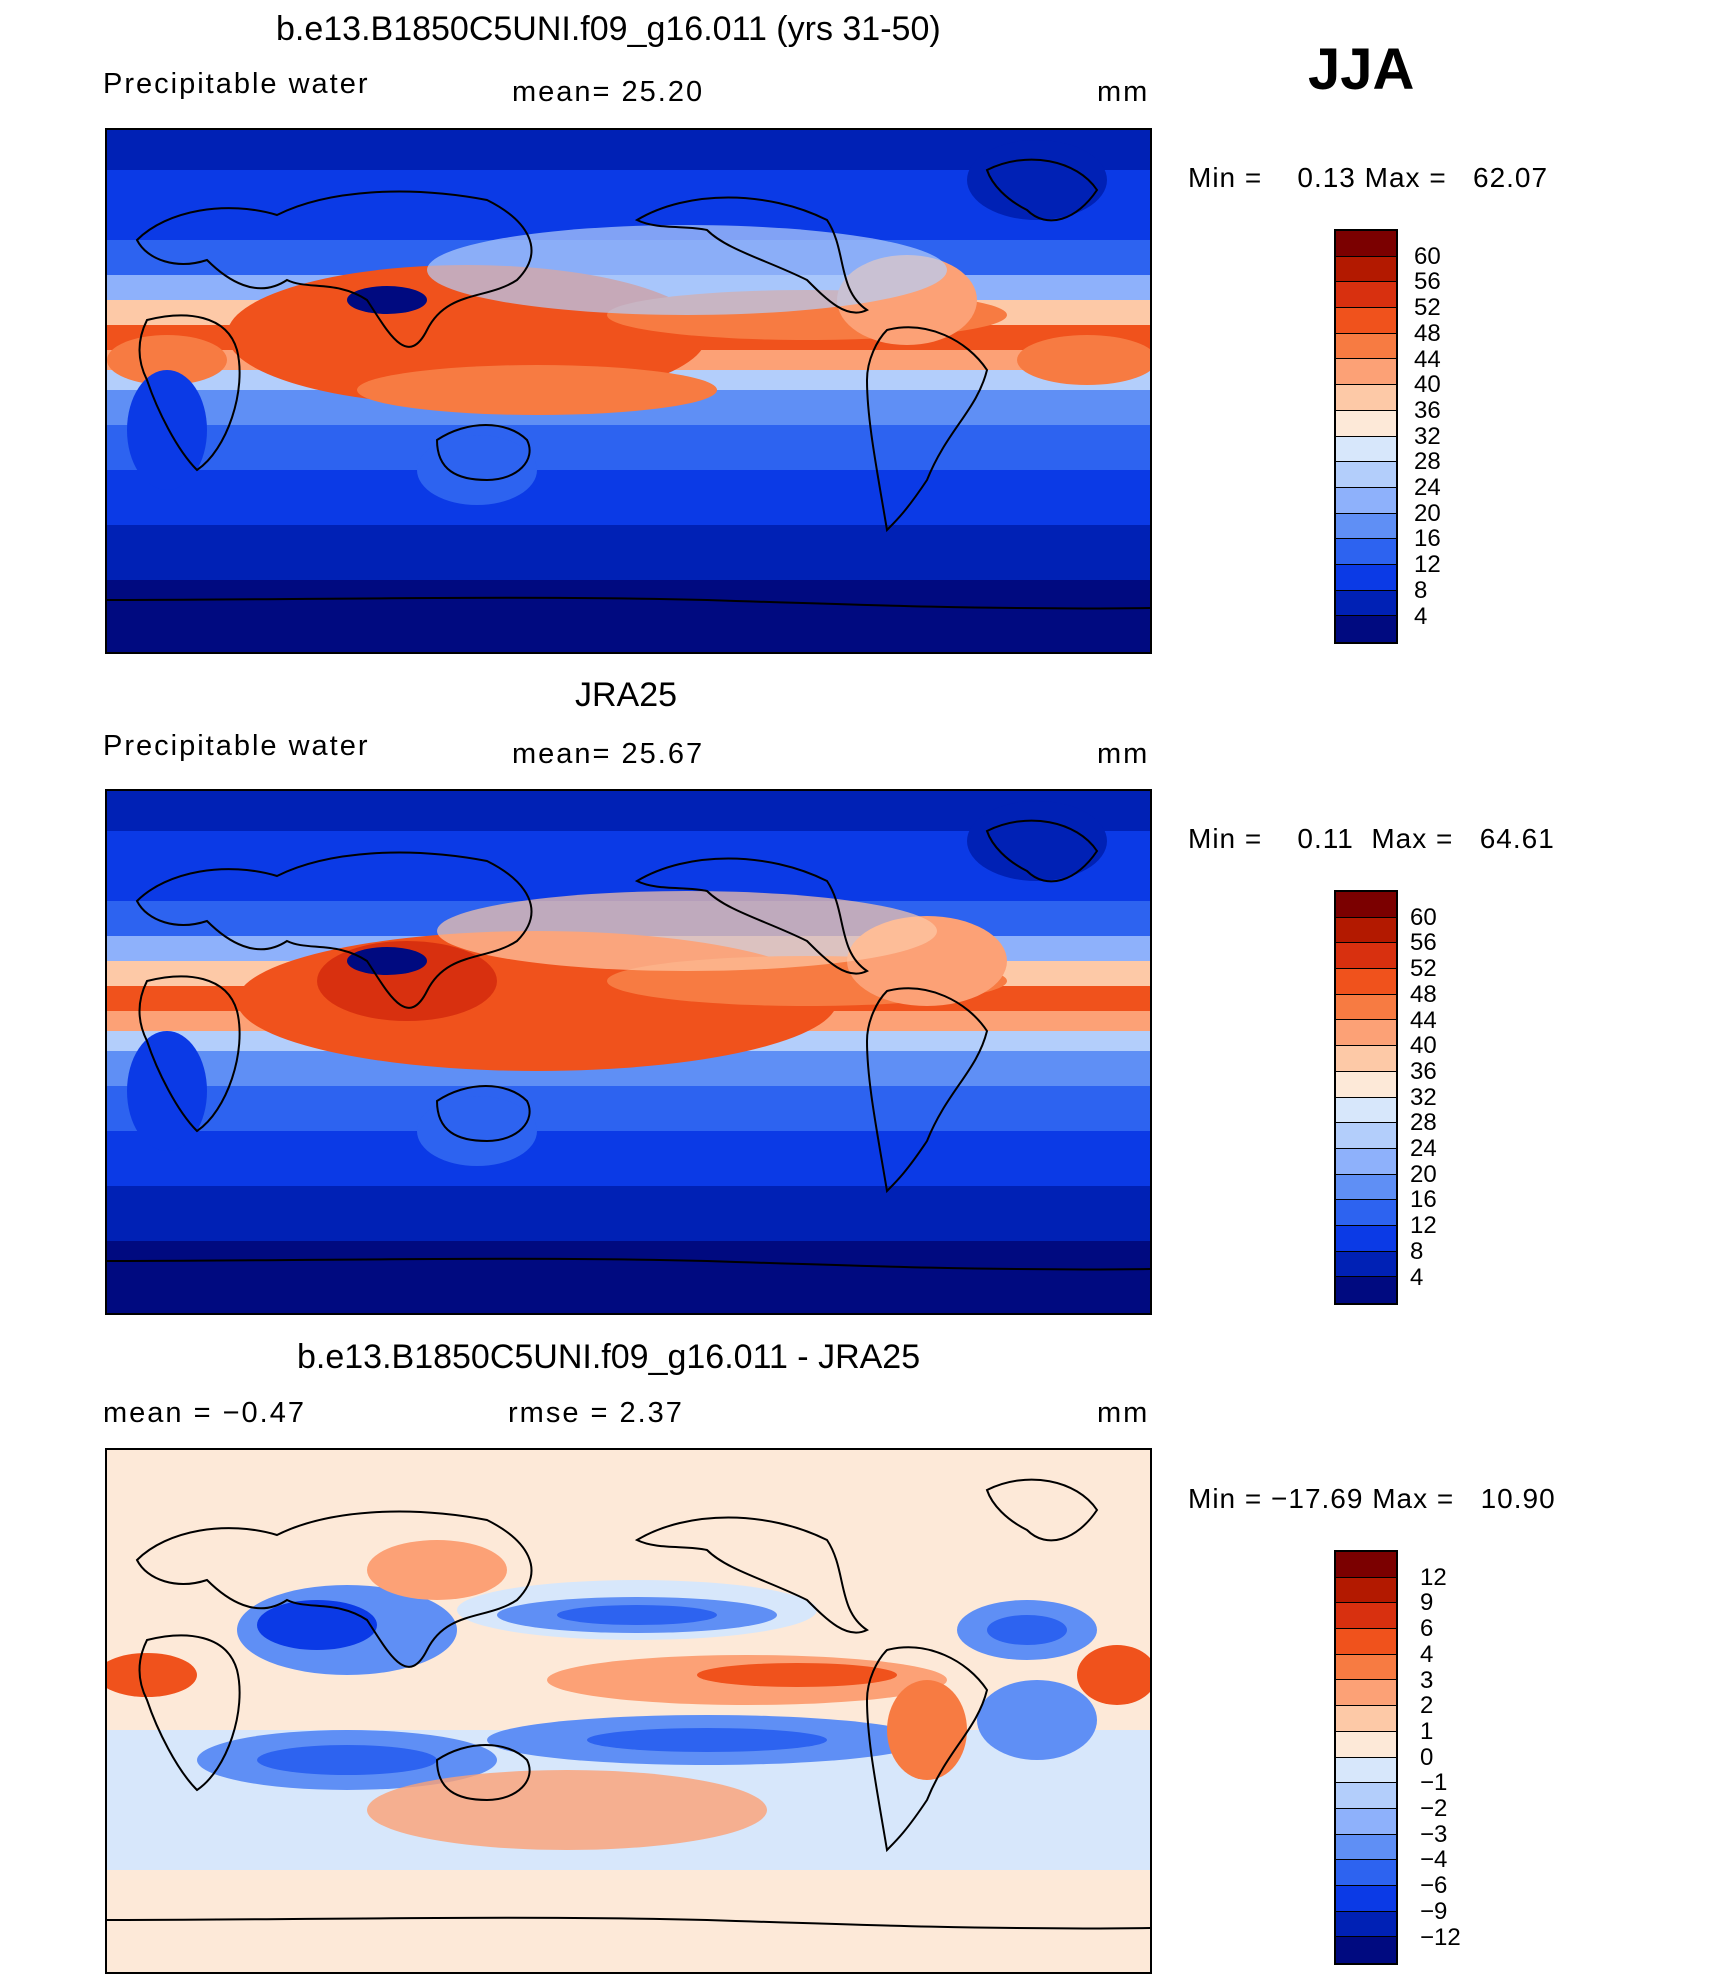  I want to click on panel-3-minmax: Min = −17.69 Max = 10.90, so click(1372, 1498).